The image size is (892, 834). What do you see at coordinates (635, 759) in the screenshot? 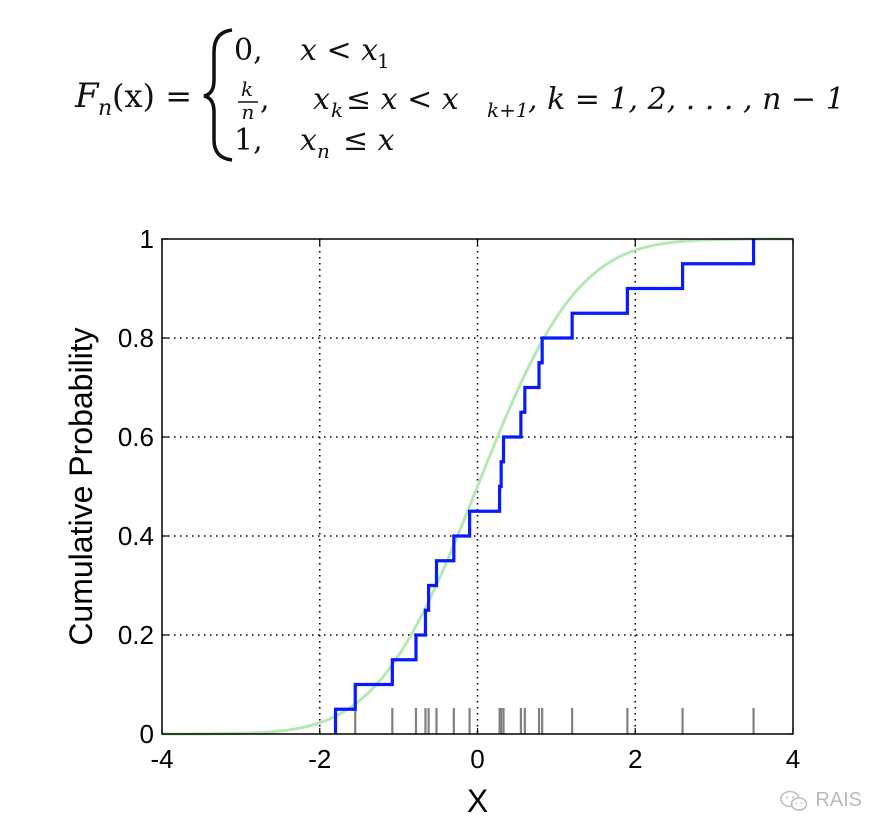
I see `x-tick-label: 2` at bounding box center [635, 759].